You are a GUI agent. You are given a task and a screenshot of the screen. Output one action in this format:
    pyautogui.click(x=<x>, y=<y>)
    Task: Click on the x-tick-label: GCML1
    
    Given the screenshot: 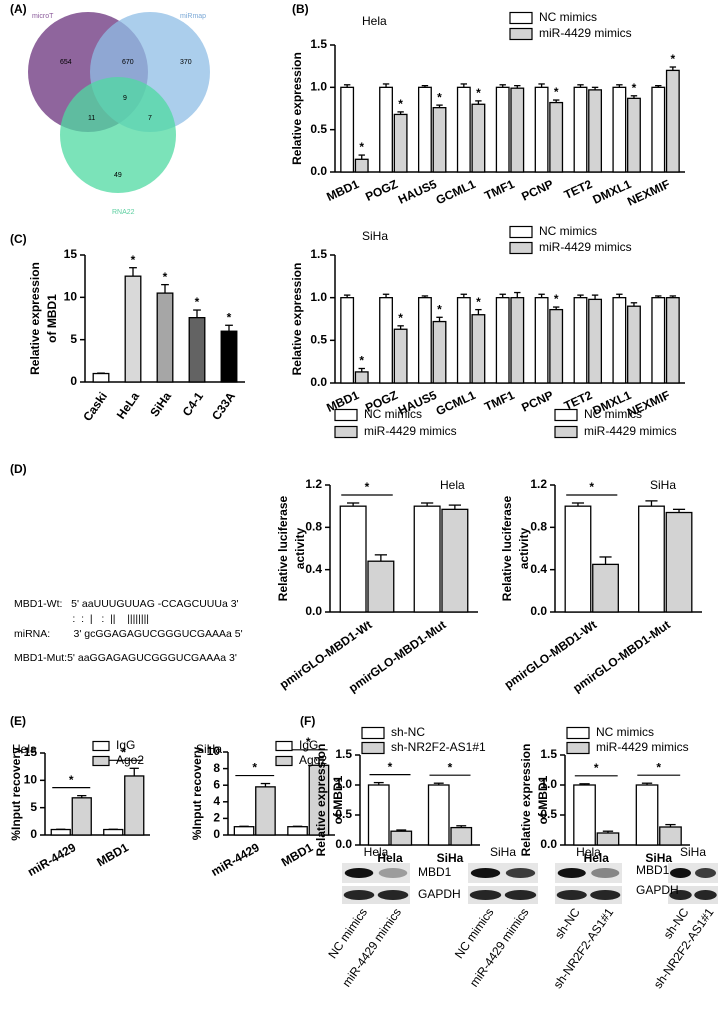 What is the action you would take?
    pyautogui.click(x=456, y=403)
    